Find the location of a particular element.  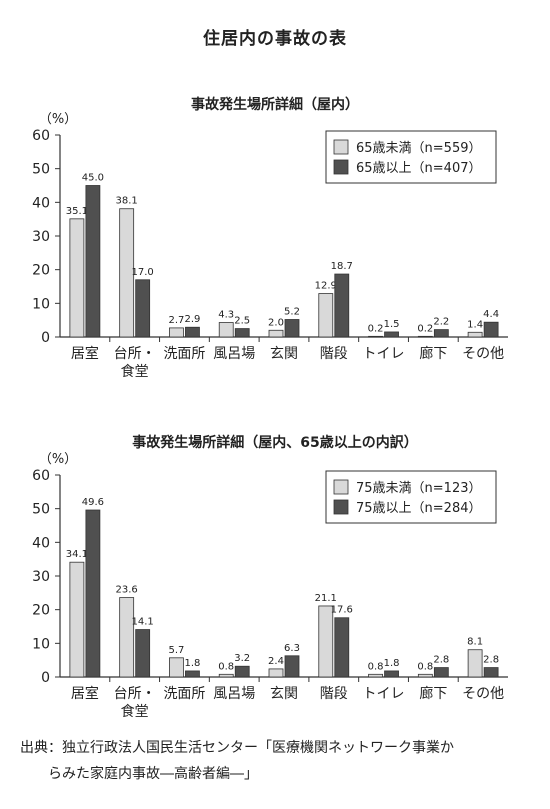

bar-value-label: 2.5 is located at coordinates (242, 321).